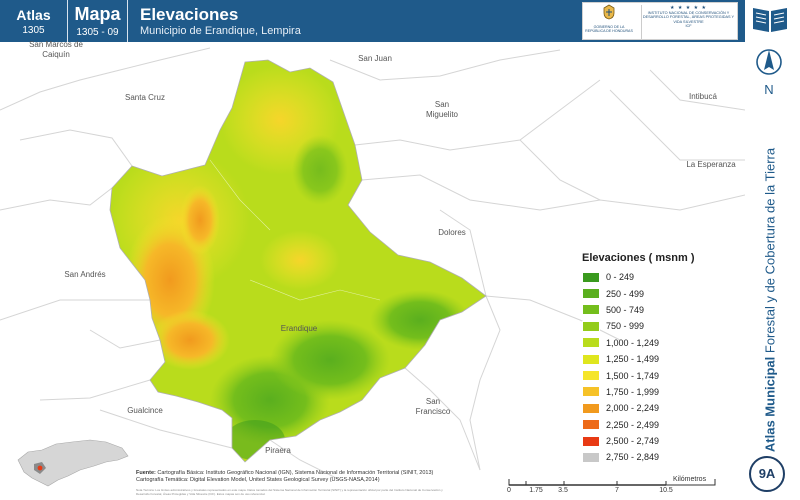  What do you see at coordinates (145, 97) in the screenshot?
I see `place-santa-cruz: Santa Cruz` at bounding box center [145, 97].